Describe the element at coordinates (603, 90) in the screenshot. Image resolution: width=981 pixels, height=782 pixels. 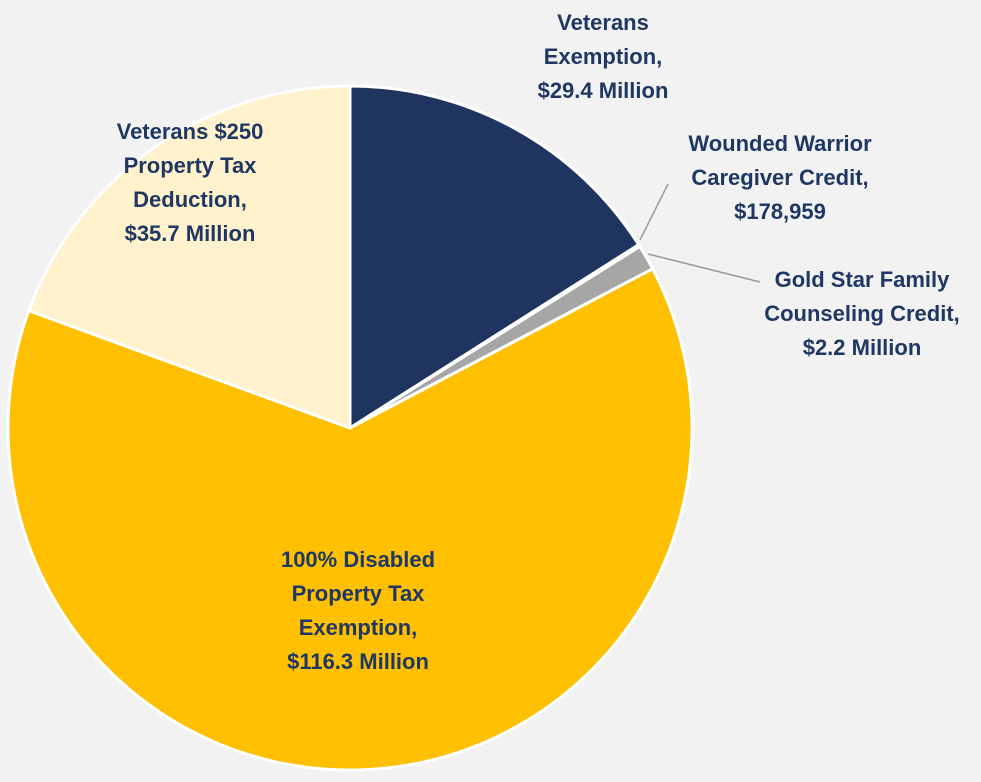
I see `slice-label-line: $29.4 Million` at that location.